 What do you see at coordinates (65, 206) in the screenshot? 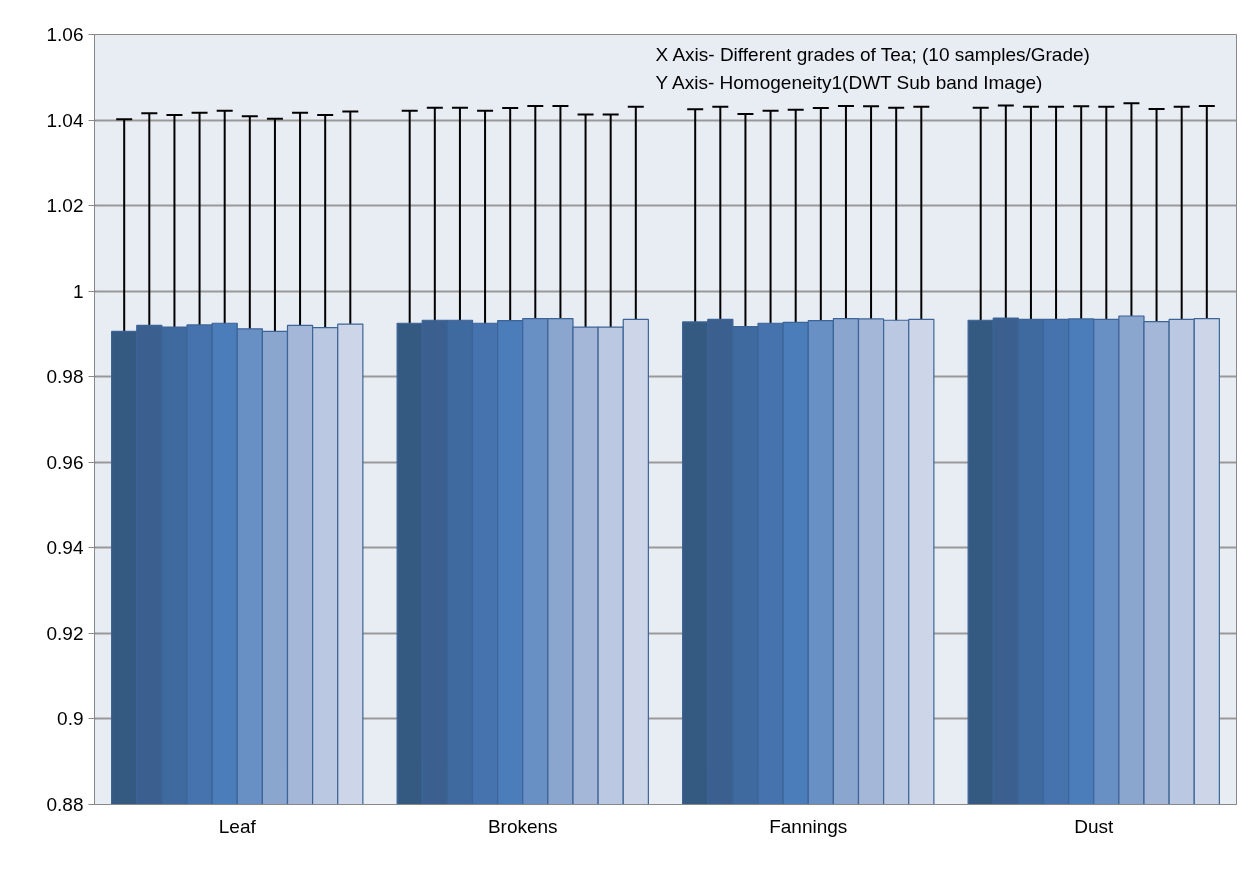
I see `y-tick-label: 1.02` at bounding box center [65, 206].